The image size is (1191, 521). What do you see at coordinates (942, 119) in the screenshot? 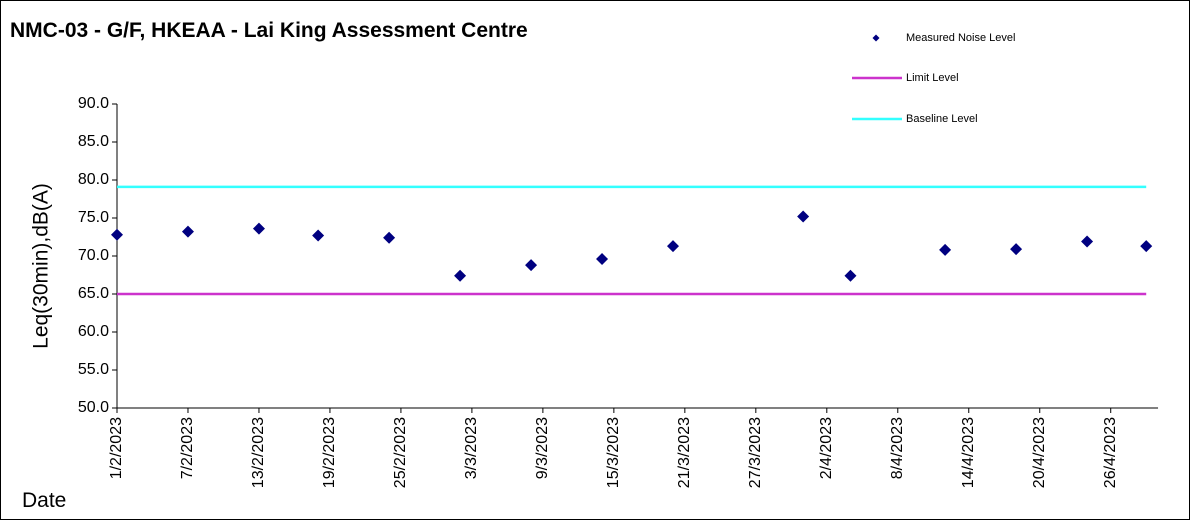
I see `legend-label: Baseline Level` at bounding box center [942, 119].